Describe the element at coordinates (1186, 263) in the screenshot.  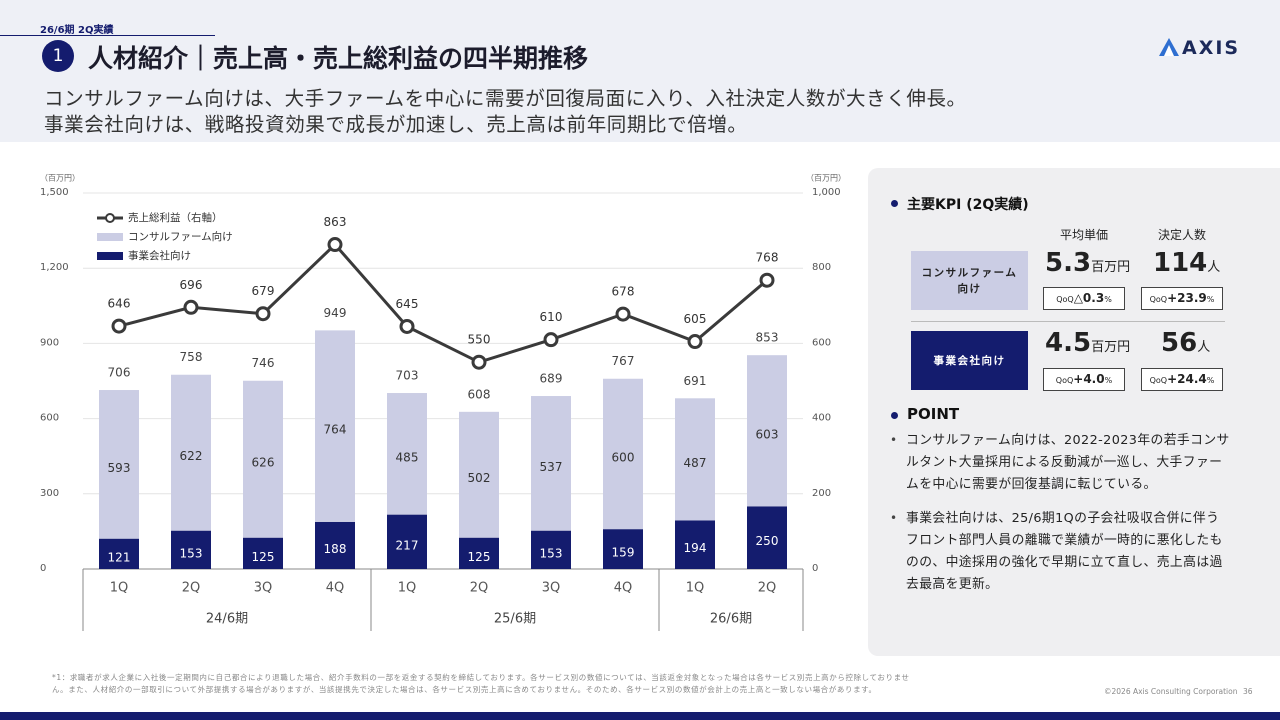
I see `kpi-value: 114人` at that location.